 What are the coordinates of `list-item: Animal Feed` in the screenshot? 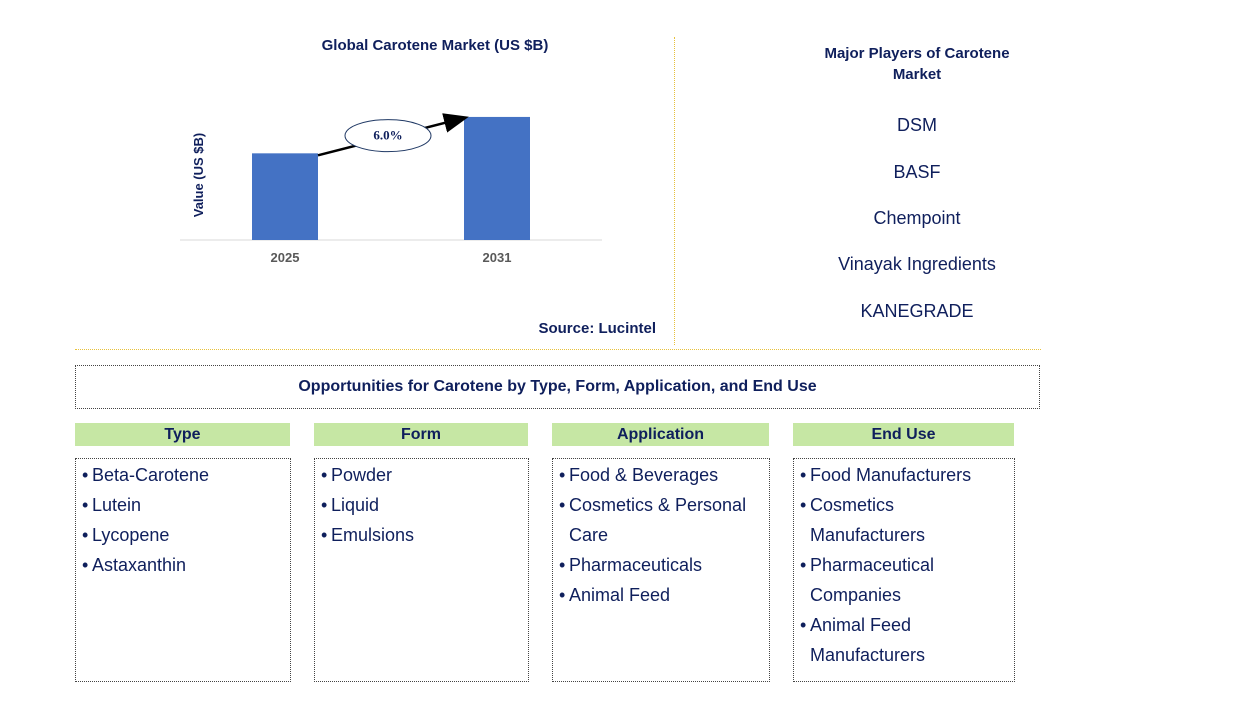 It's located at (661, 595).